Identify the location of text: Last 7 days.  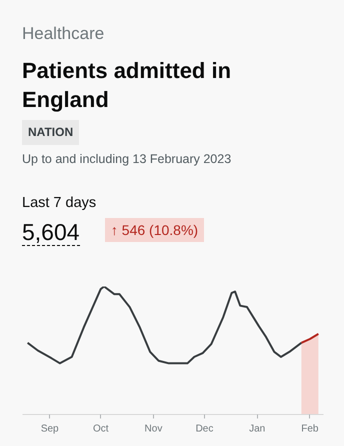
(60, 203).